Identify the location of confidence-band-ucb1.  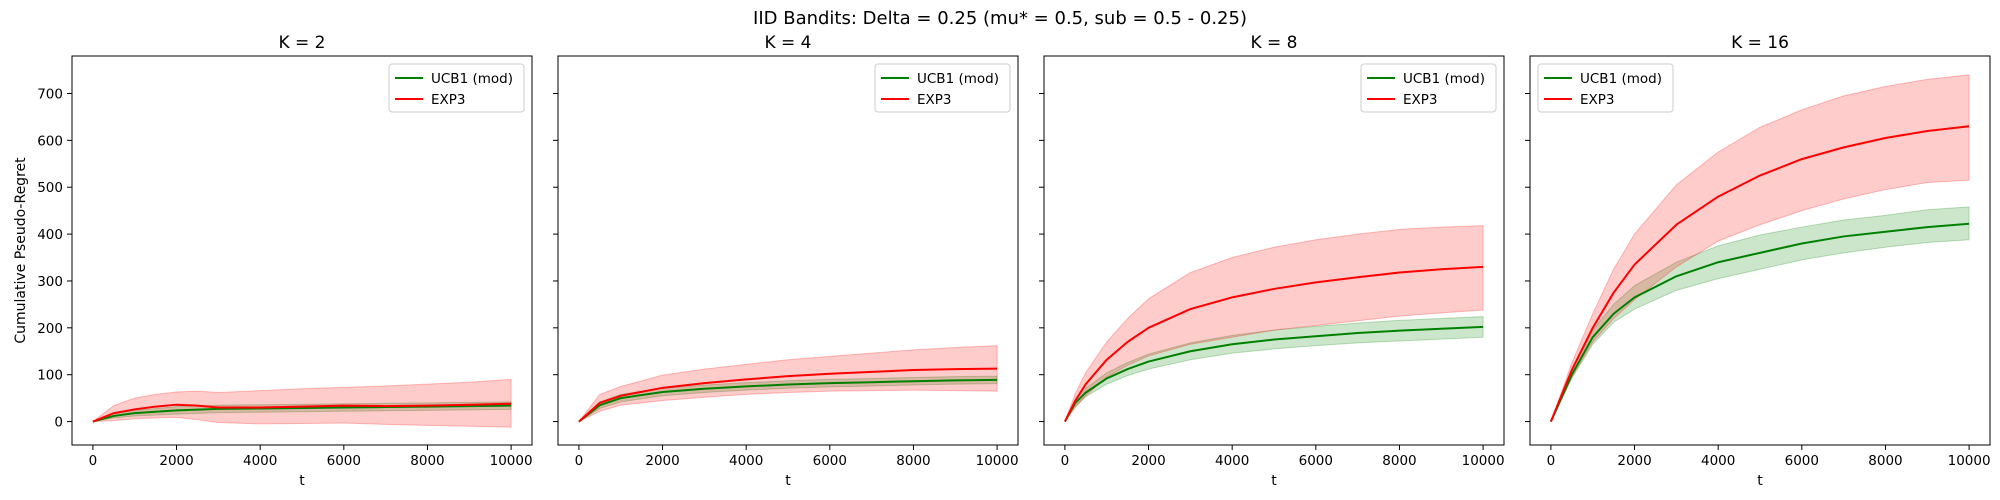
(1760, 314).